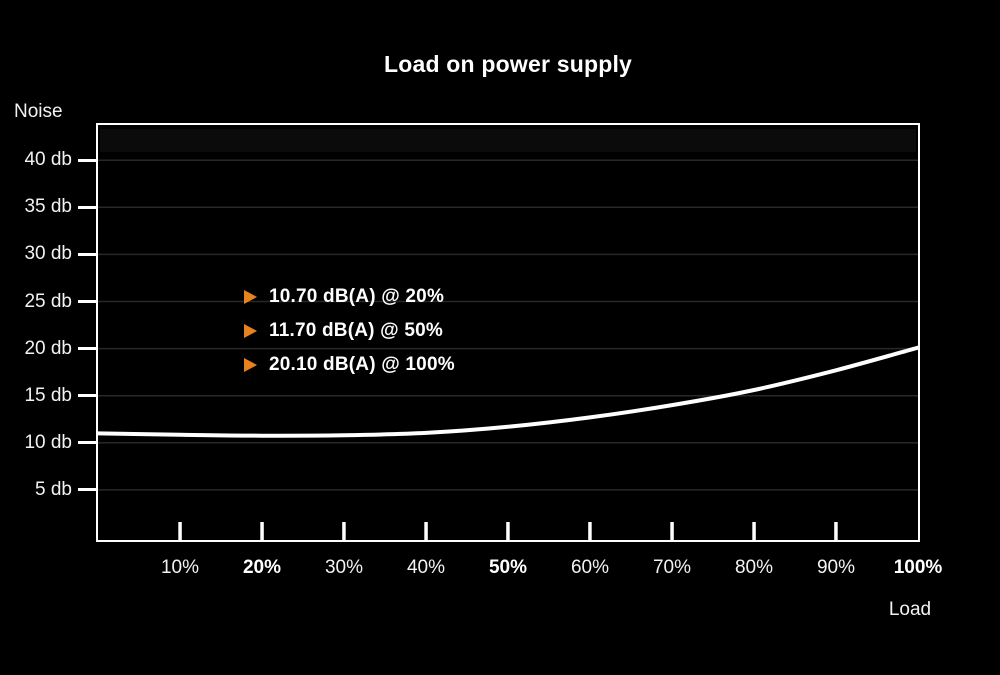 The image size is (1000, 675). What do you see at coordinates (344, 567) in the screenshot?
I see `x-tick-label: 30%` at bounding box center [344, 567].